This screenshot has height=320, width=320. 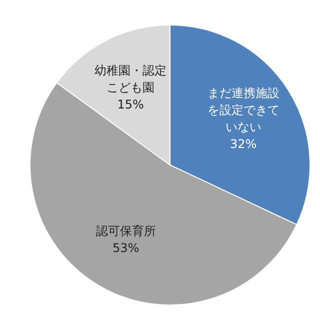 What do you see at coordinates (126, 248) in the screenshot?
I see `data-label: 53%` at bounding box center [126, 248].